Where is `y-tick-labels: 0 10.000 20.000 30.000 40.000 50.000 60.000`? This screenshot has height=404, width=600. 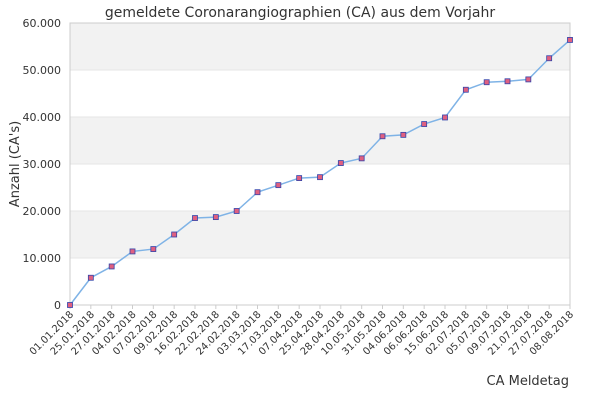 y-tick-labels: 0 10.000 20.000 30.000 40.000 50.000 60.000 is located at coordinates (42, 164).